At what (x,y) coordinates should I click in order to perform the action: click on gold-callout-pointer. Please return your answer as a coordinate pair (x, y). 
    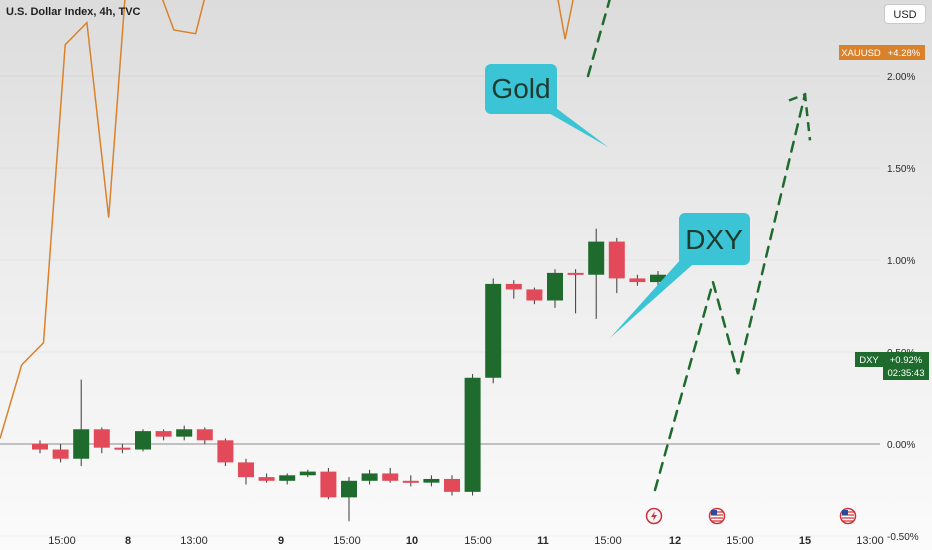
    Looking at the image, I should click on (574, 127).